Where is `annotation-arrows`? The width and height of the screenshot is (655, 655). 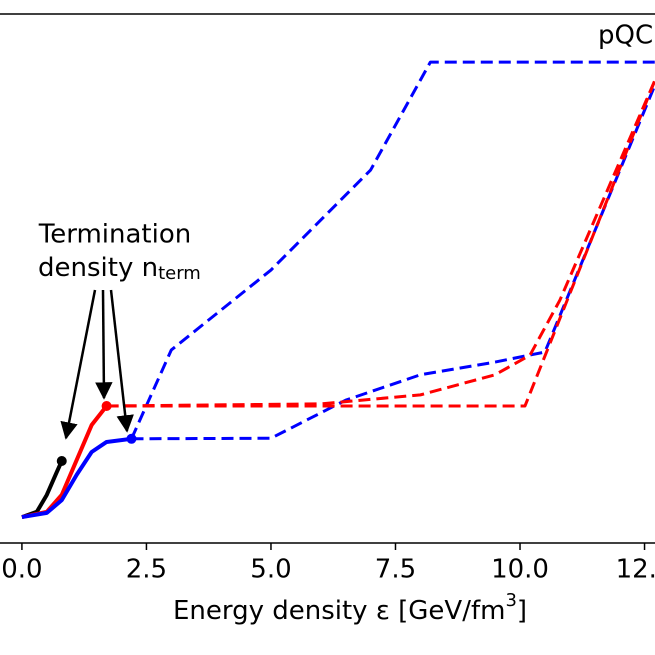
annotation-arrows is located at coordinates (97, 364).